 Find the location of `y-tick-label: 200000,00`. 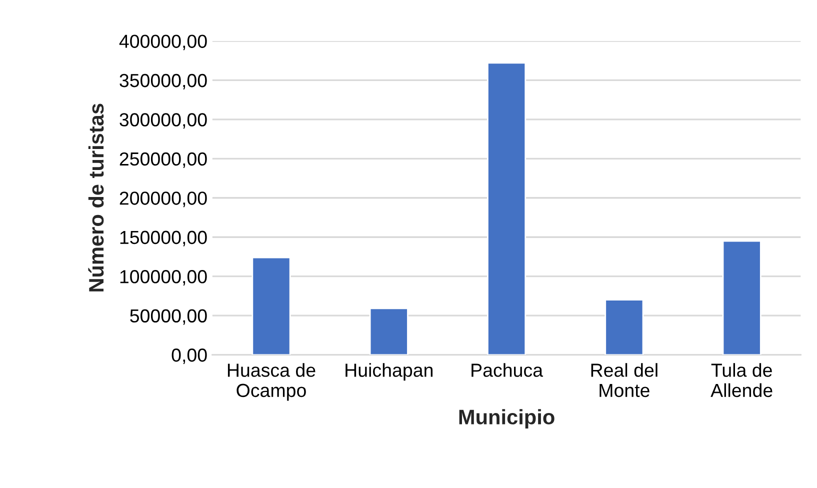

y-tick-label: 200000,00 is located at coordinates (163, 200).